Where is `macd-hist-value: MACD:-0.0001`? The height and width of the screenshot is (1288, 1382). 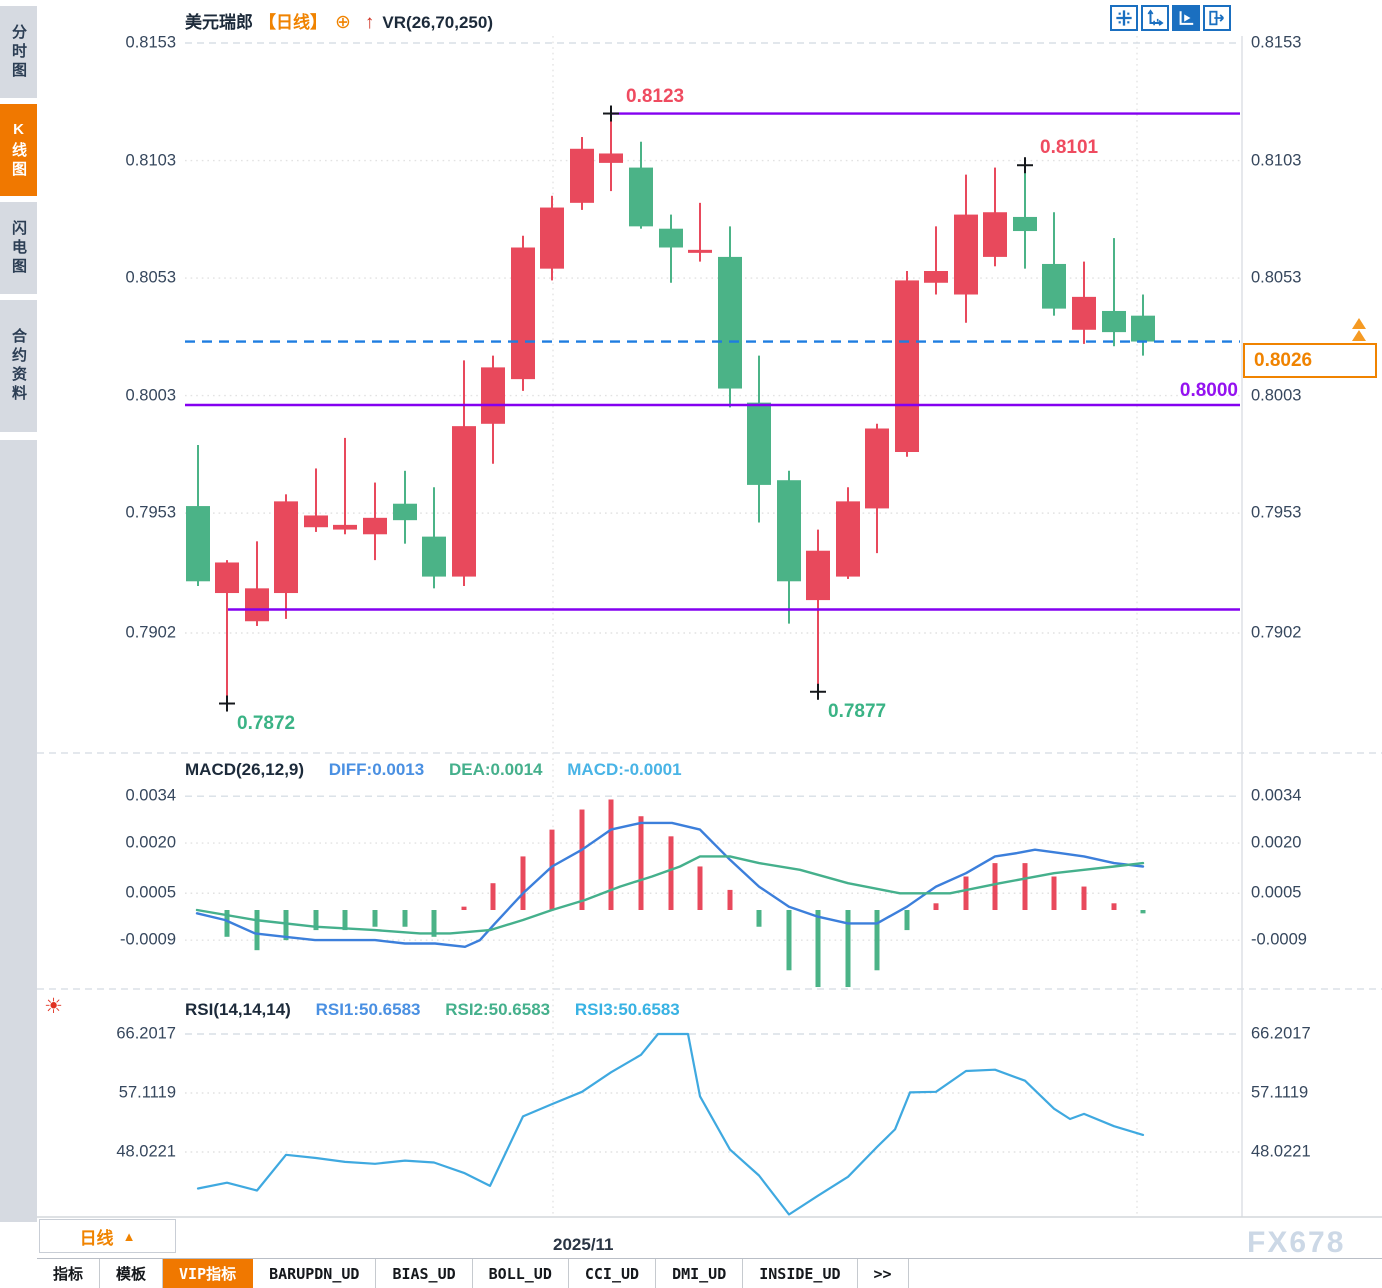
macd-hist-value: MACD:-0.0001 is located at coordinates (624, 769).